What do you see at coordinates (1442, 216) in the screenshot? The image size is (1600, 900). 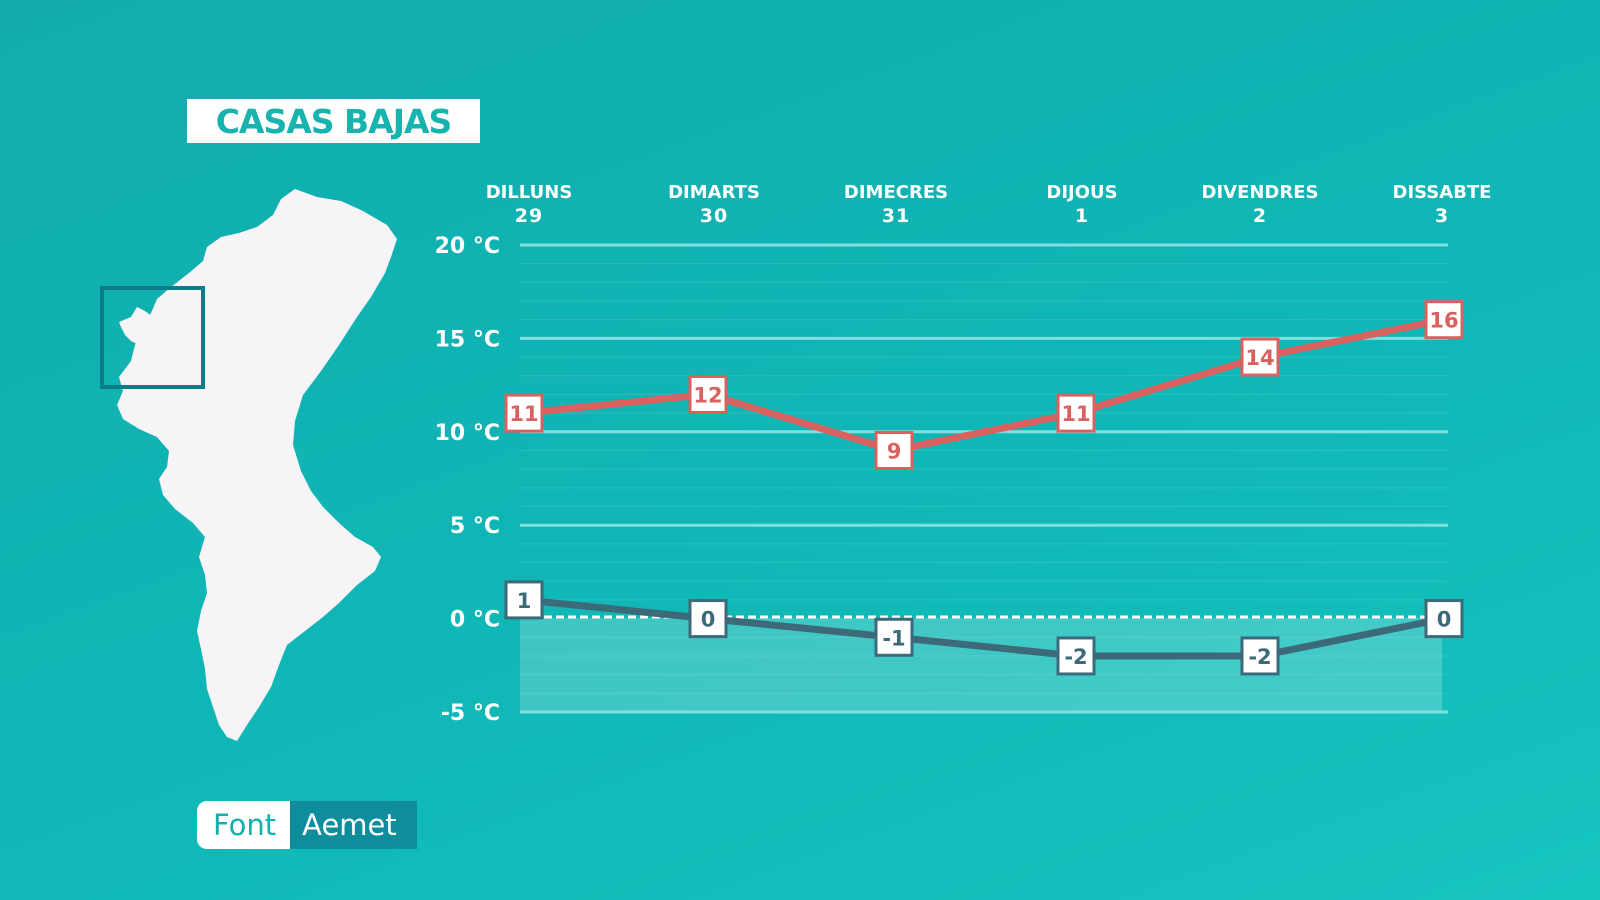 I see `x-date-label: 3` at bounding box center [1442, 216].